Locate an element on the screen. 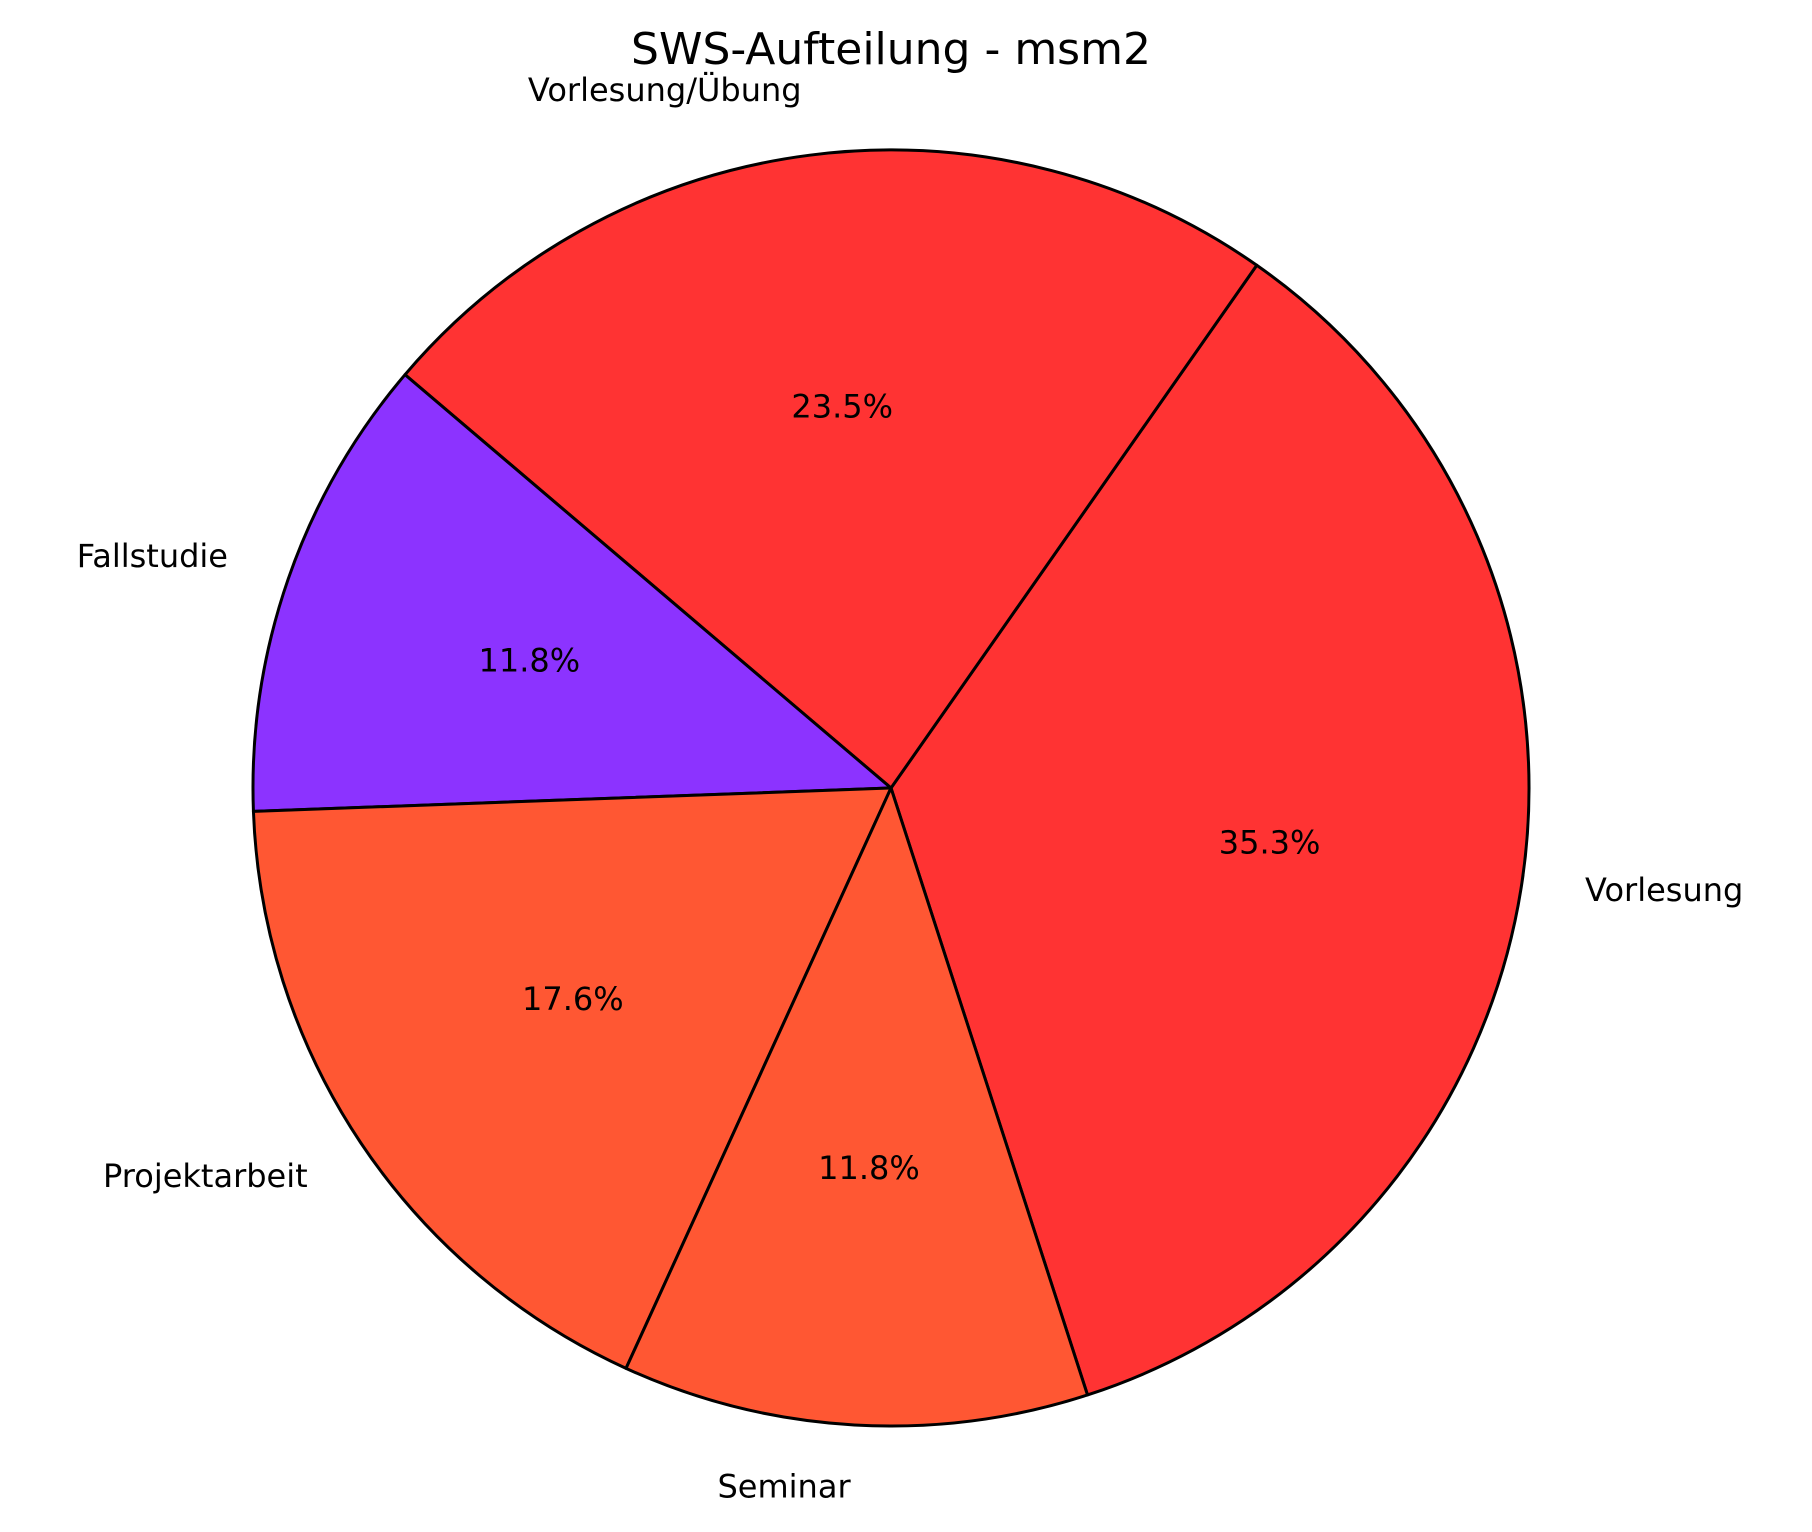  percent-label: 17.6% is located at coordinates (573, 999).